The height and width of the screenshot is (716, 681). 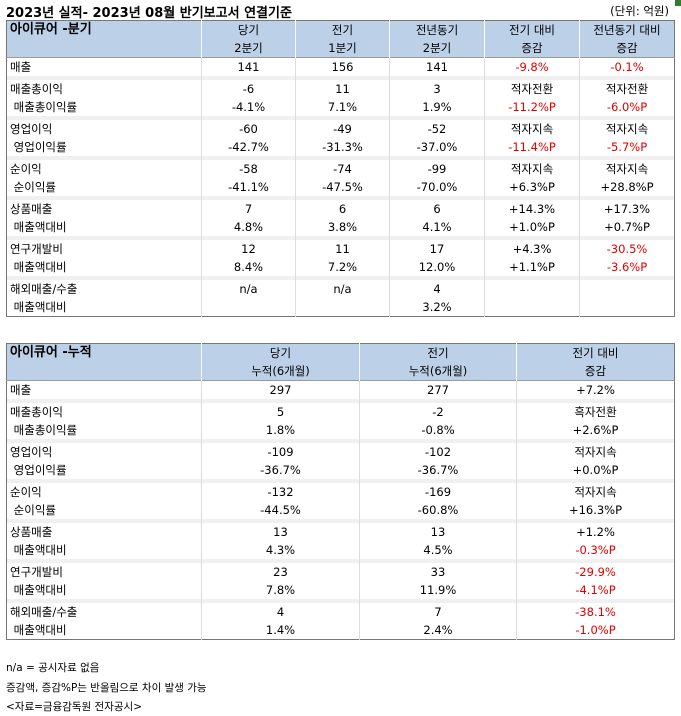 What do you see at coordinates (639, 11) in the screenshot?
I see `unit-label: (단위: 억원)` at bounding box center [639, 11].